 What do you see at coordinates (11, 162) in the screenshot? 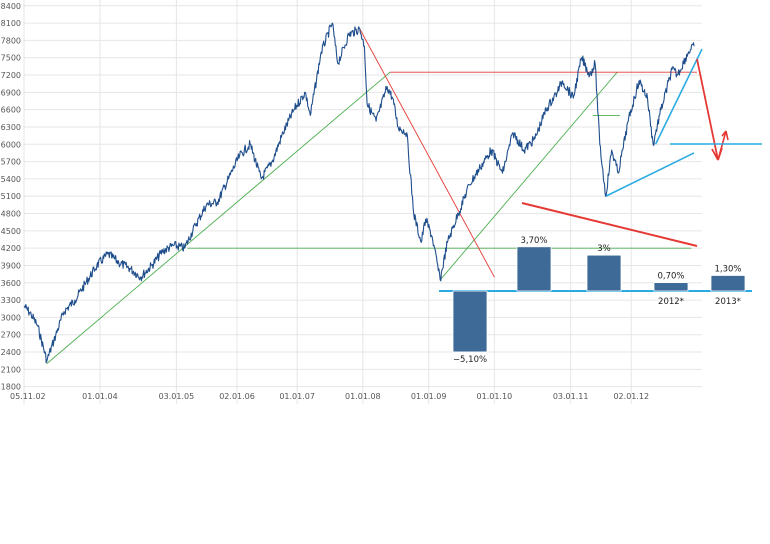
I see `y-tick-label: 5700` at bounding box center [11, 162].